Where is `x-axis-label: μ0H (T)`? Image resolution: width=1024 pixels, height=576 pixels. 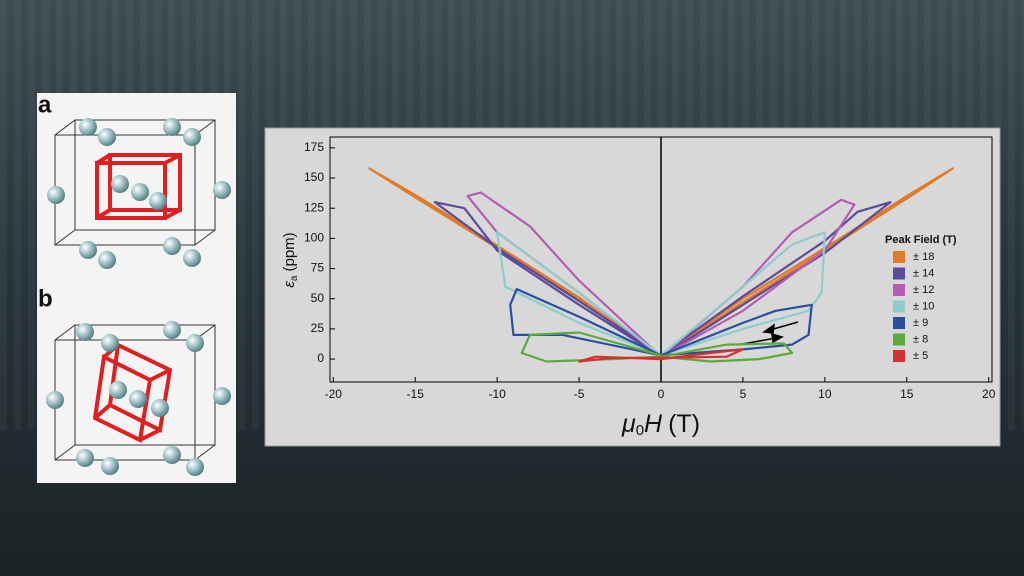
x-axis-label: μ0H (T) is located at coordinates (660, 424).